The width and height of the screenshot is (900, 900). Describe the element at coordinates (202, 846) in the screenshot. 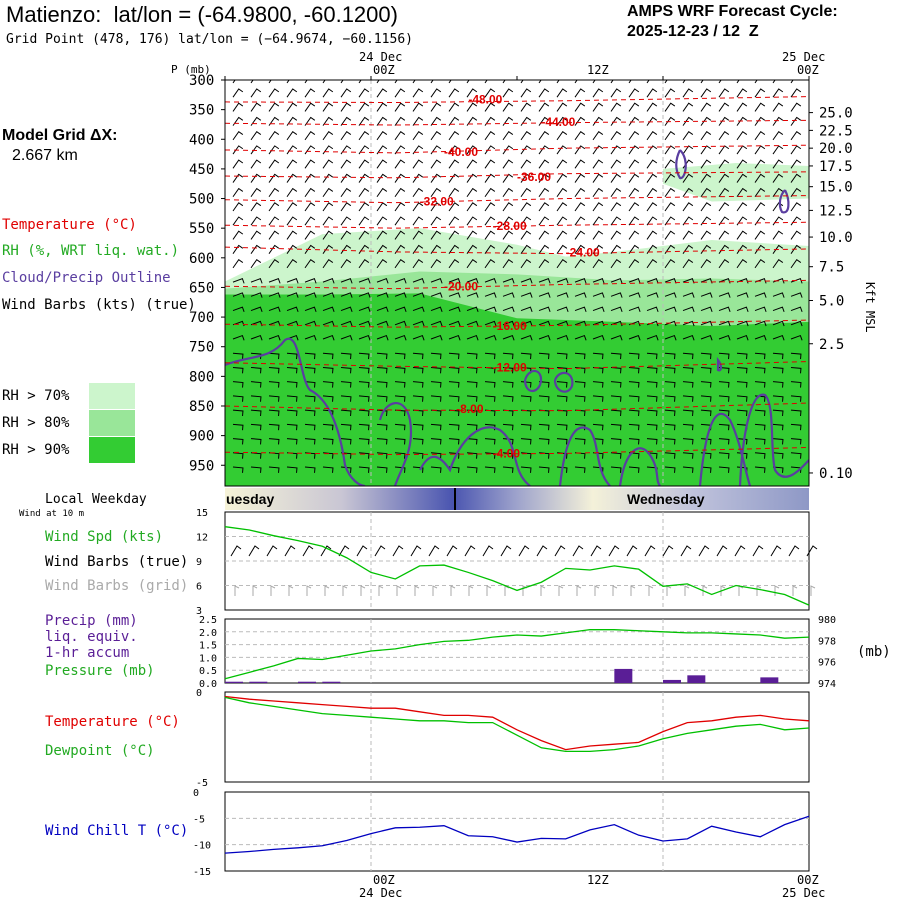

I see `wind-chill-tick-label: -10` at that location.